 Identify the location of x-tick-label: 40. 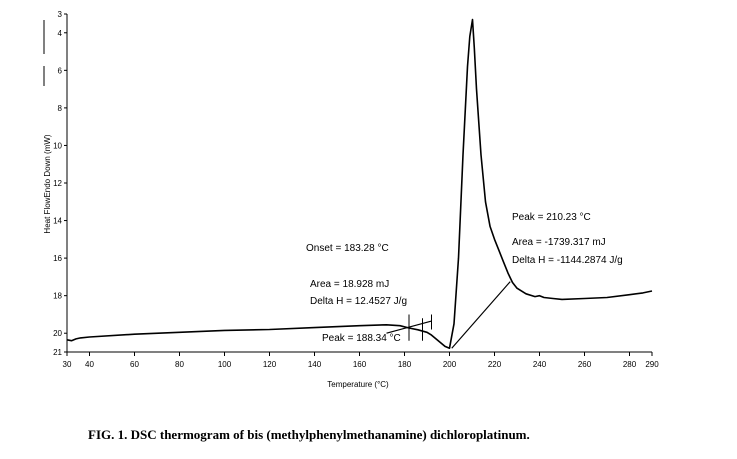
(89, 364).